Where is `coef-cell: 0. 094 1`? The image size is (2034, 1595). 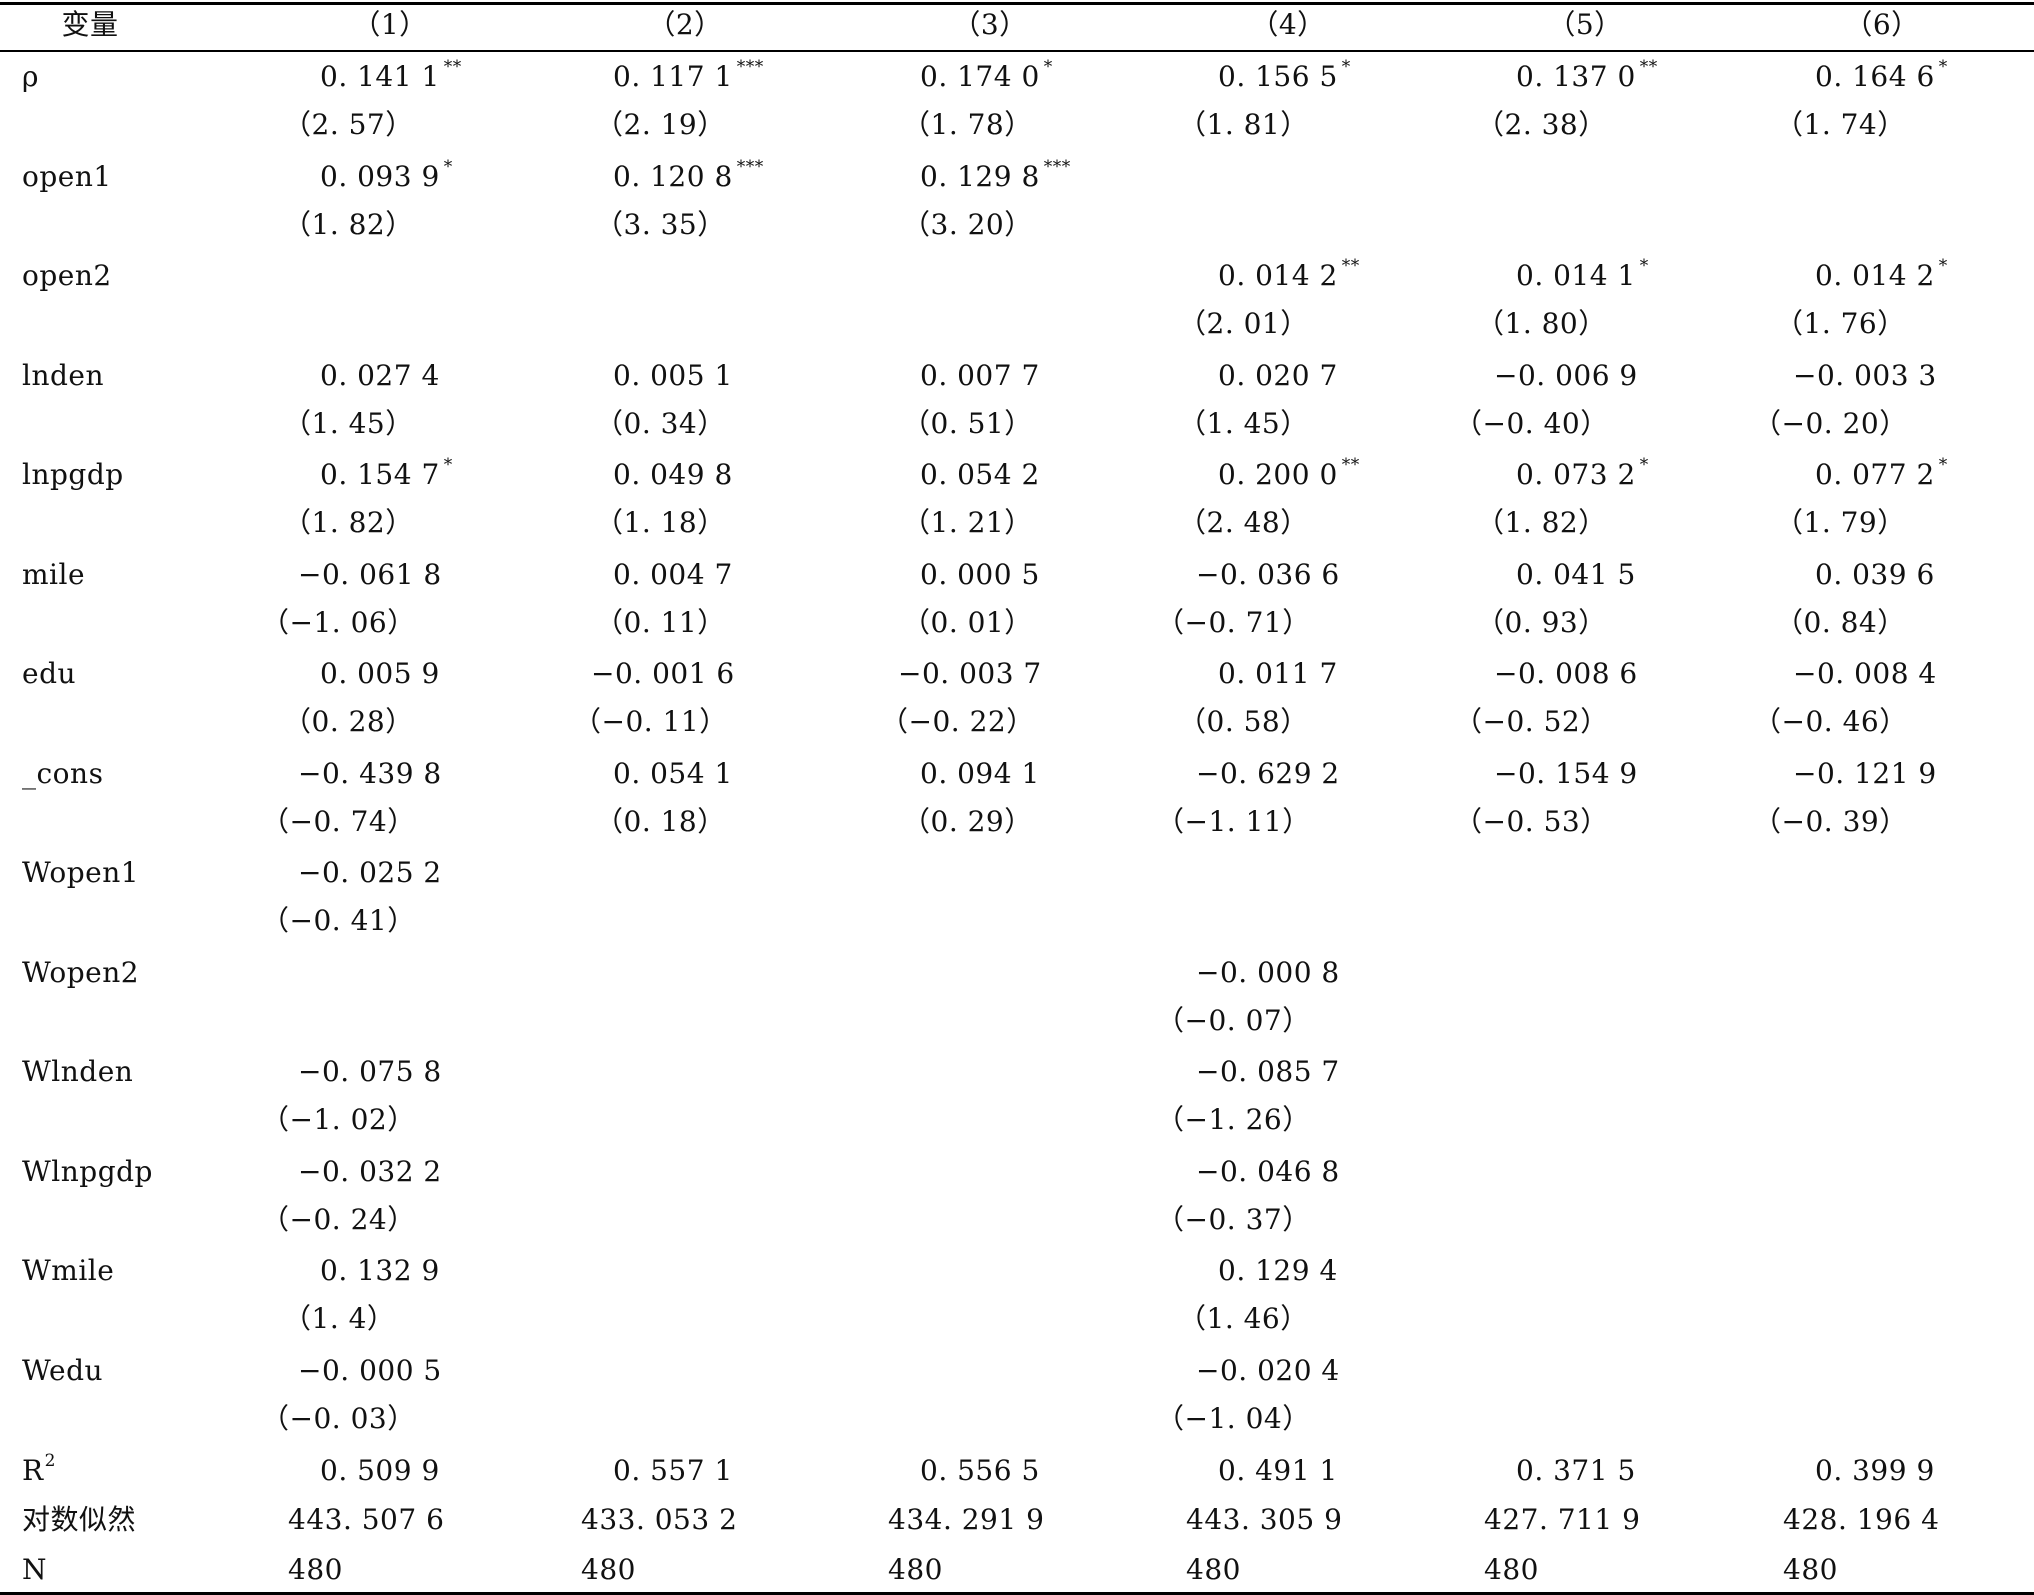 coef-cell: 0. 094 1 is located at coordinates (980, 774).